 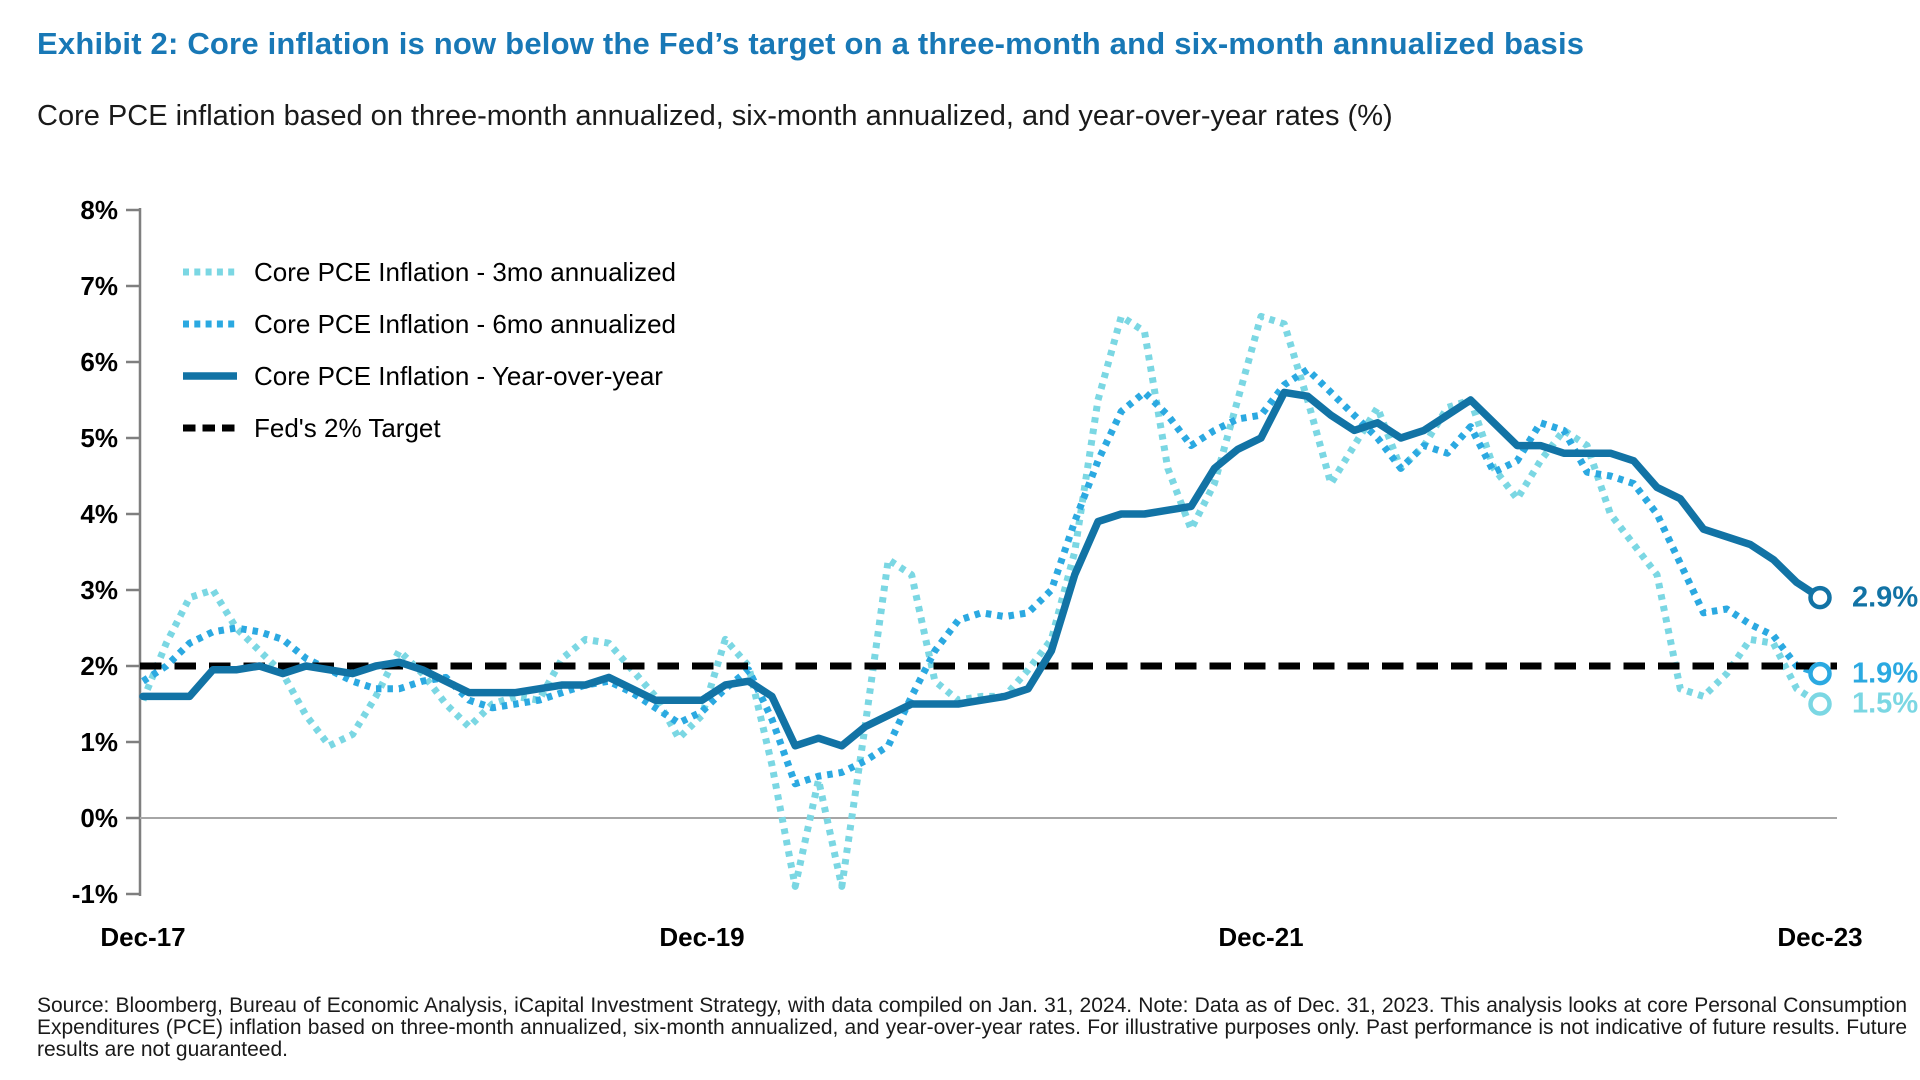 I want to click on legend-label-3mo: Core PCE Inflation - 3mo annualized, so click(x=465, y=271).